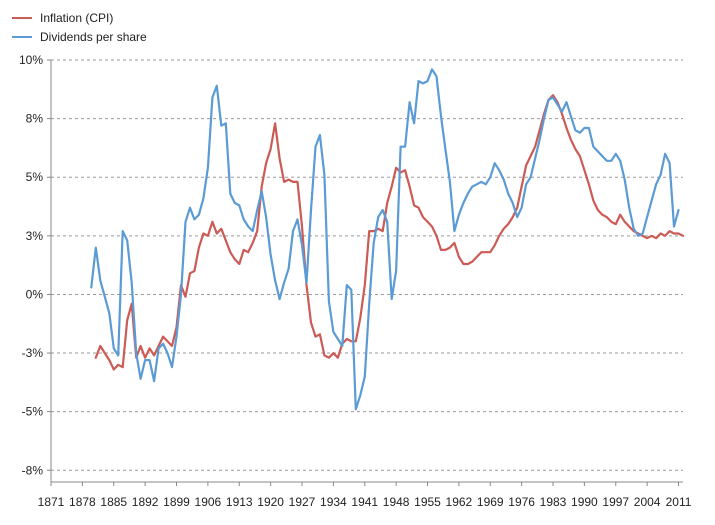  I want to click on x-tick-label: 1885, so click(113, 502).